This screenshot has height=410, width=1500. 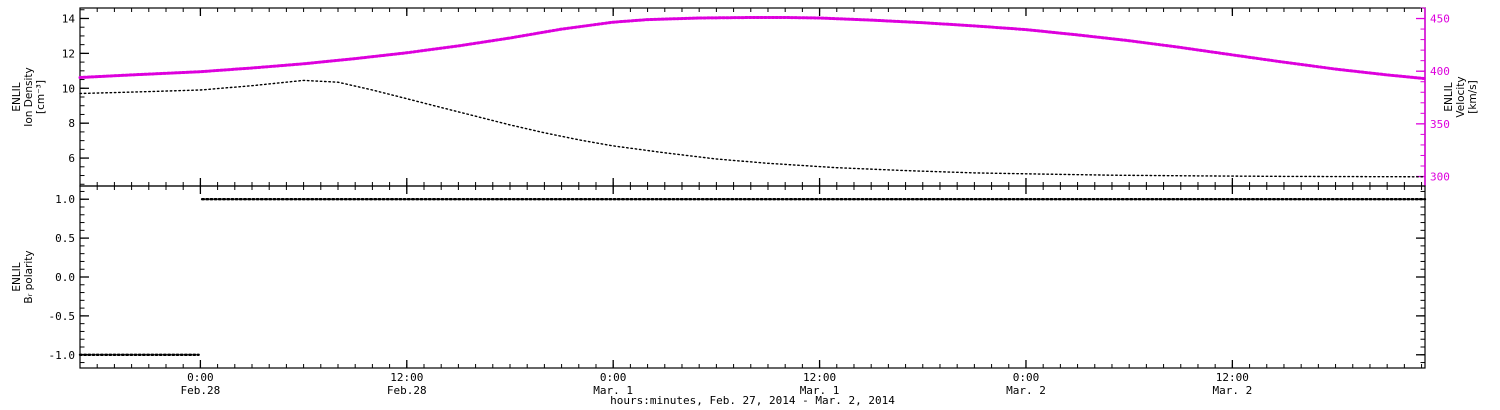 What do you see at coordinates (29, 276) in the screenshot?
I see `polarity-axis-title-line2: Bᵣ polarity` at bounding box center [29, 276].